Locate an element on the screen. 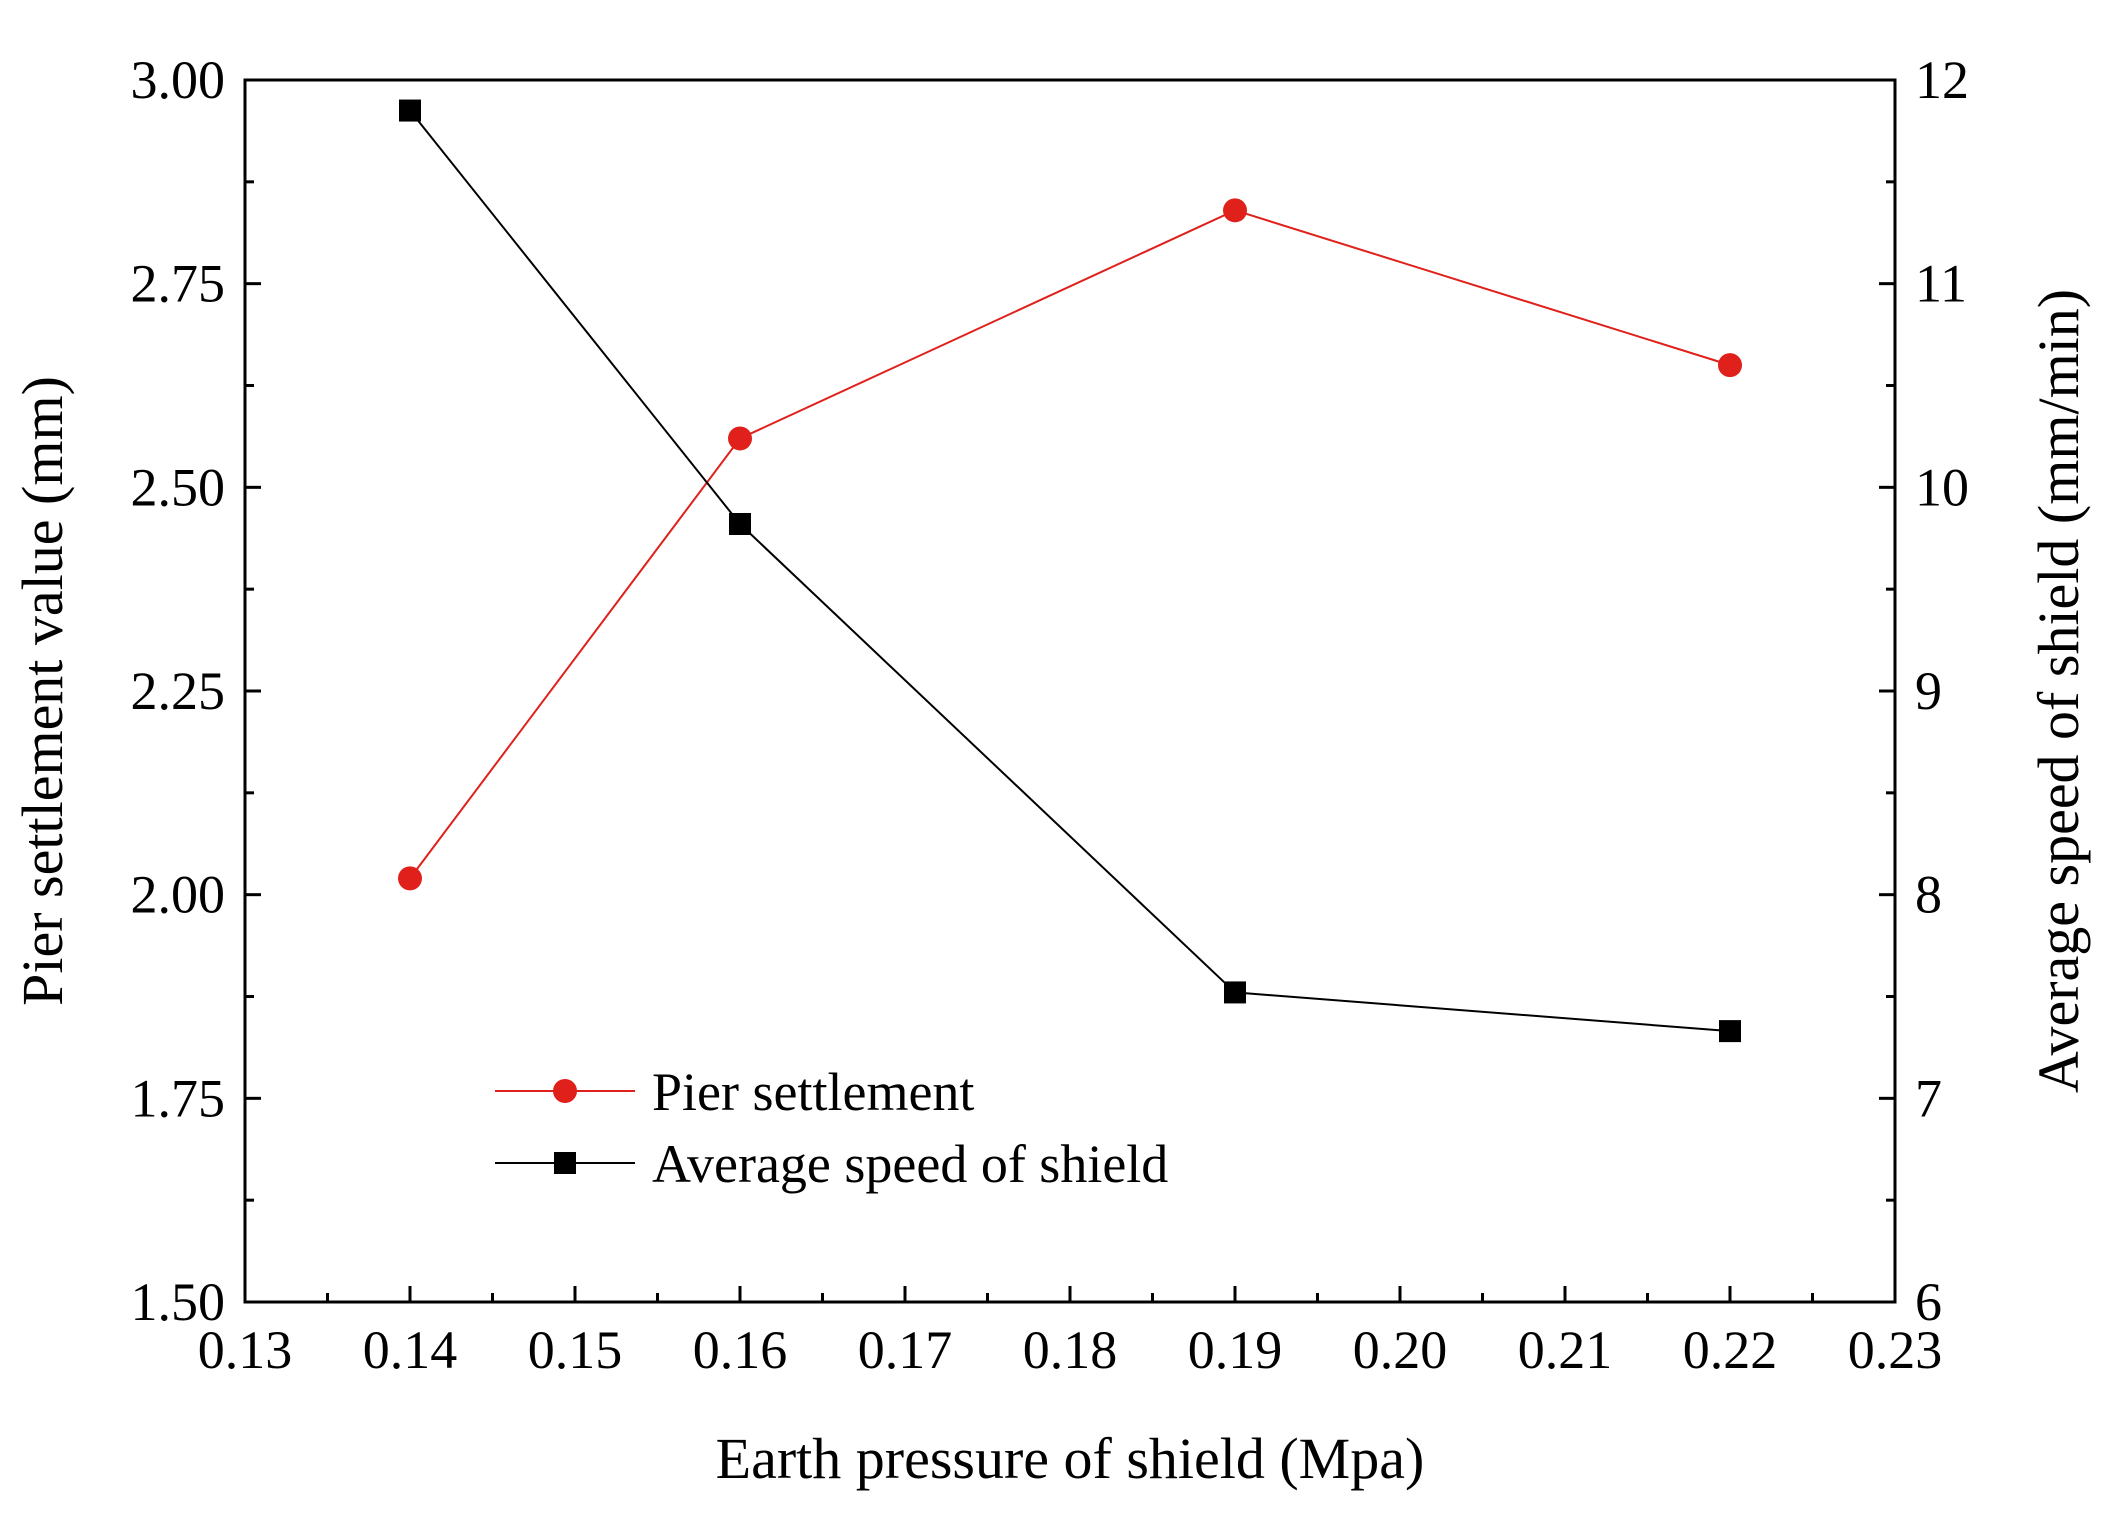  right-y-axis-label: Average speed of shield (mm/min) is located at coordinates (2058, 691).